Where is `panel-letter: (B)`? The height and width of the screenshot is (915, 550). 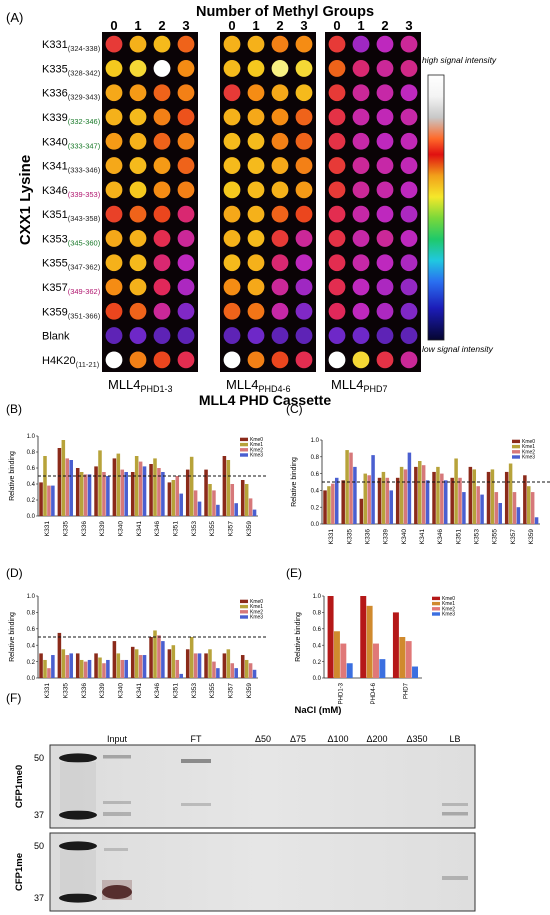 panel-letter: (B) is located at coordinates (14, 409).